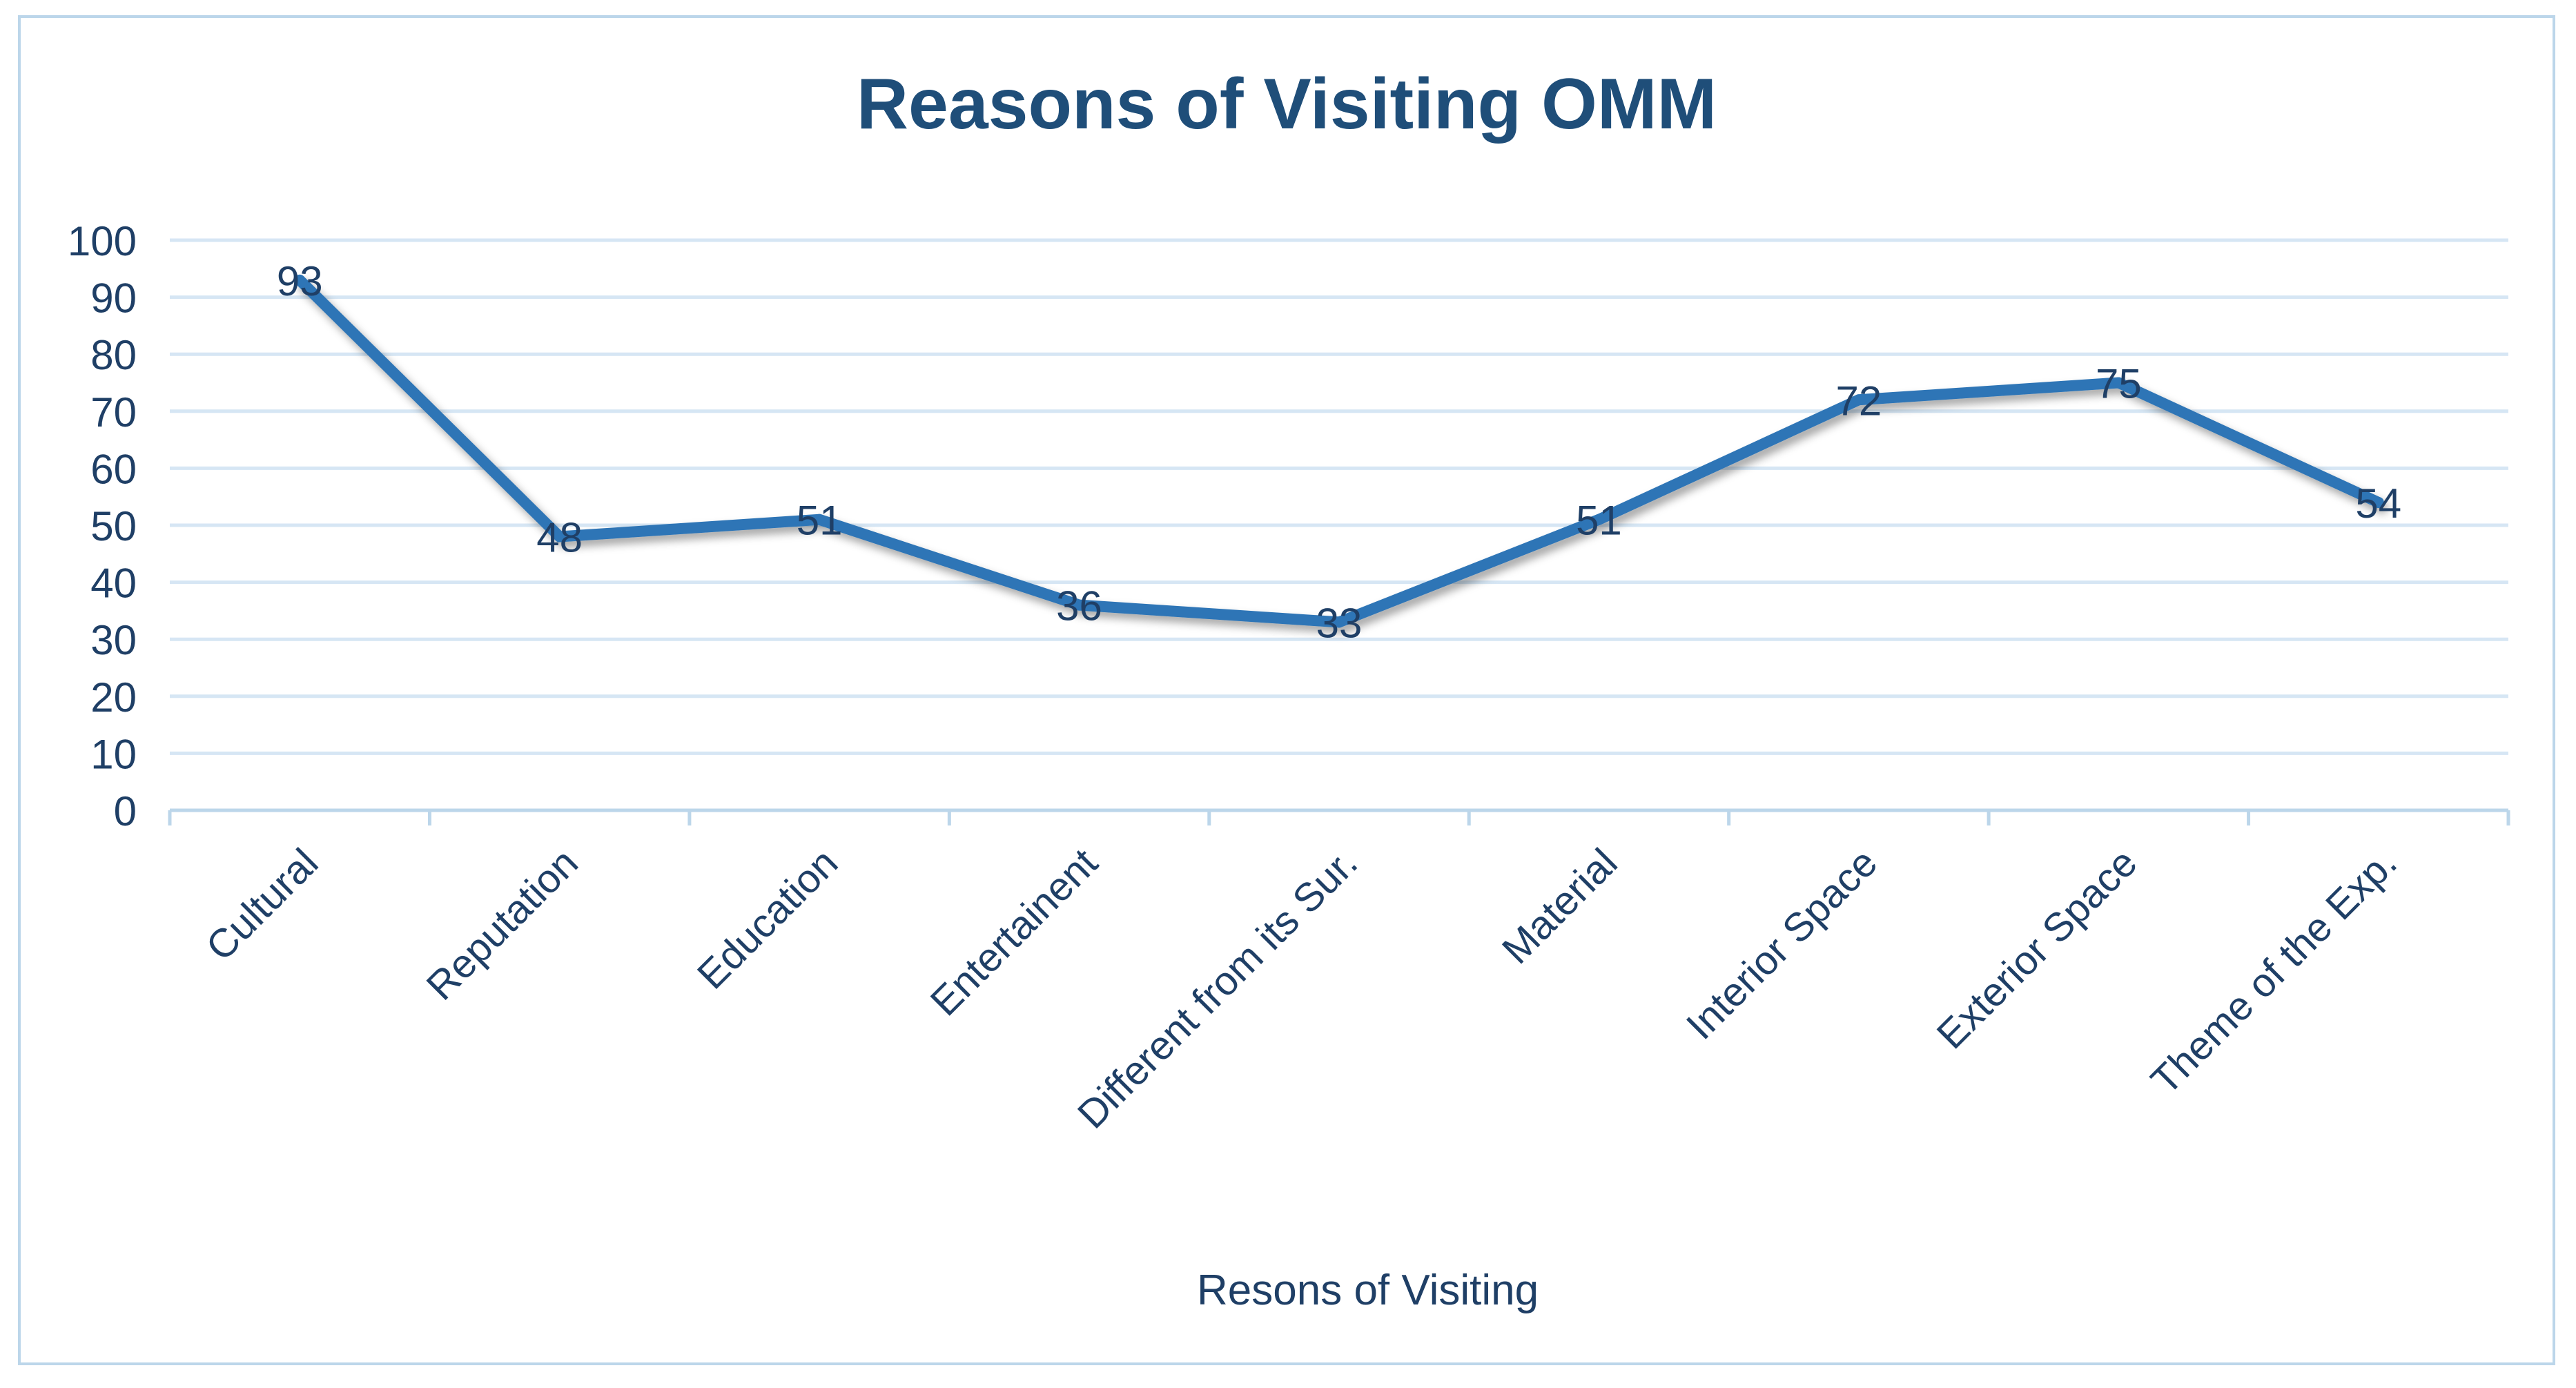 The width and height of the screenshot is (2576, 1388). I want to click on x-category-label: Education, so click(767, 918).